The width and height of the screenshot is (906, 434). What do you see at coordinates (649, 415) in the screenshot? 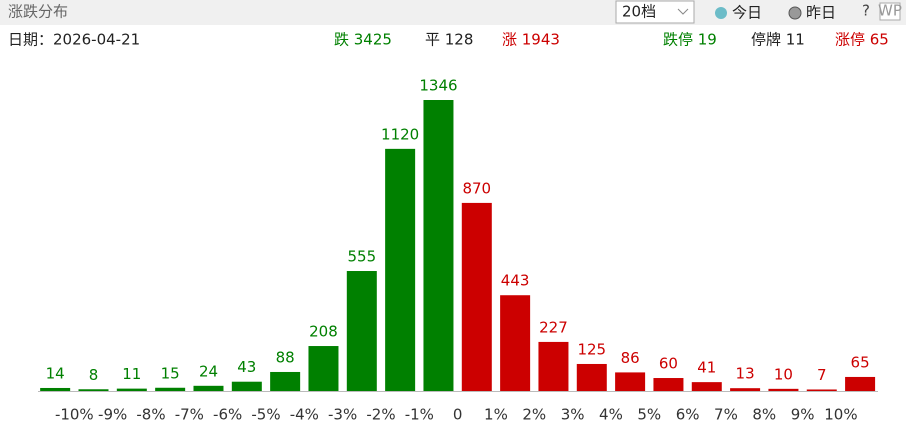
I see `x-tick-label: 5%` at bounding box center [649, 415].